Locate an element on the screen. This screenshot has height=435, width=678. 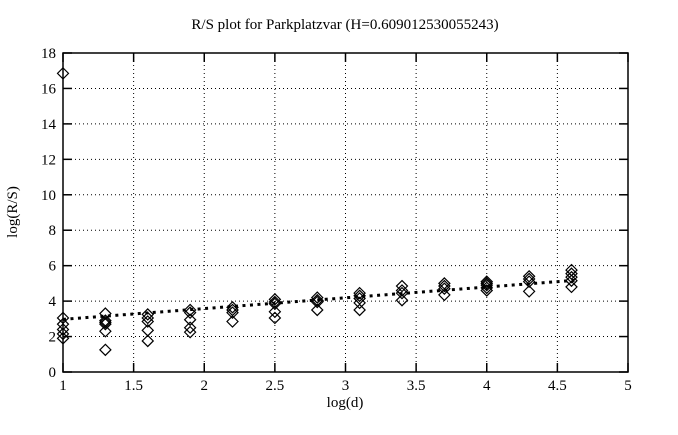
y-tick-label: 4 is located at coordinates (53, 302).